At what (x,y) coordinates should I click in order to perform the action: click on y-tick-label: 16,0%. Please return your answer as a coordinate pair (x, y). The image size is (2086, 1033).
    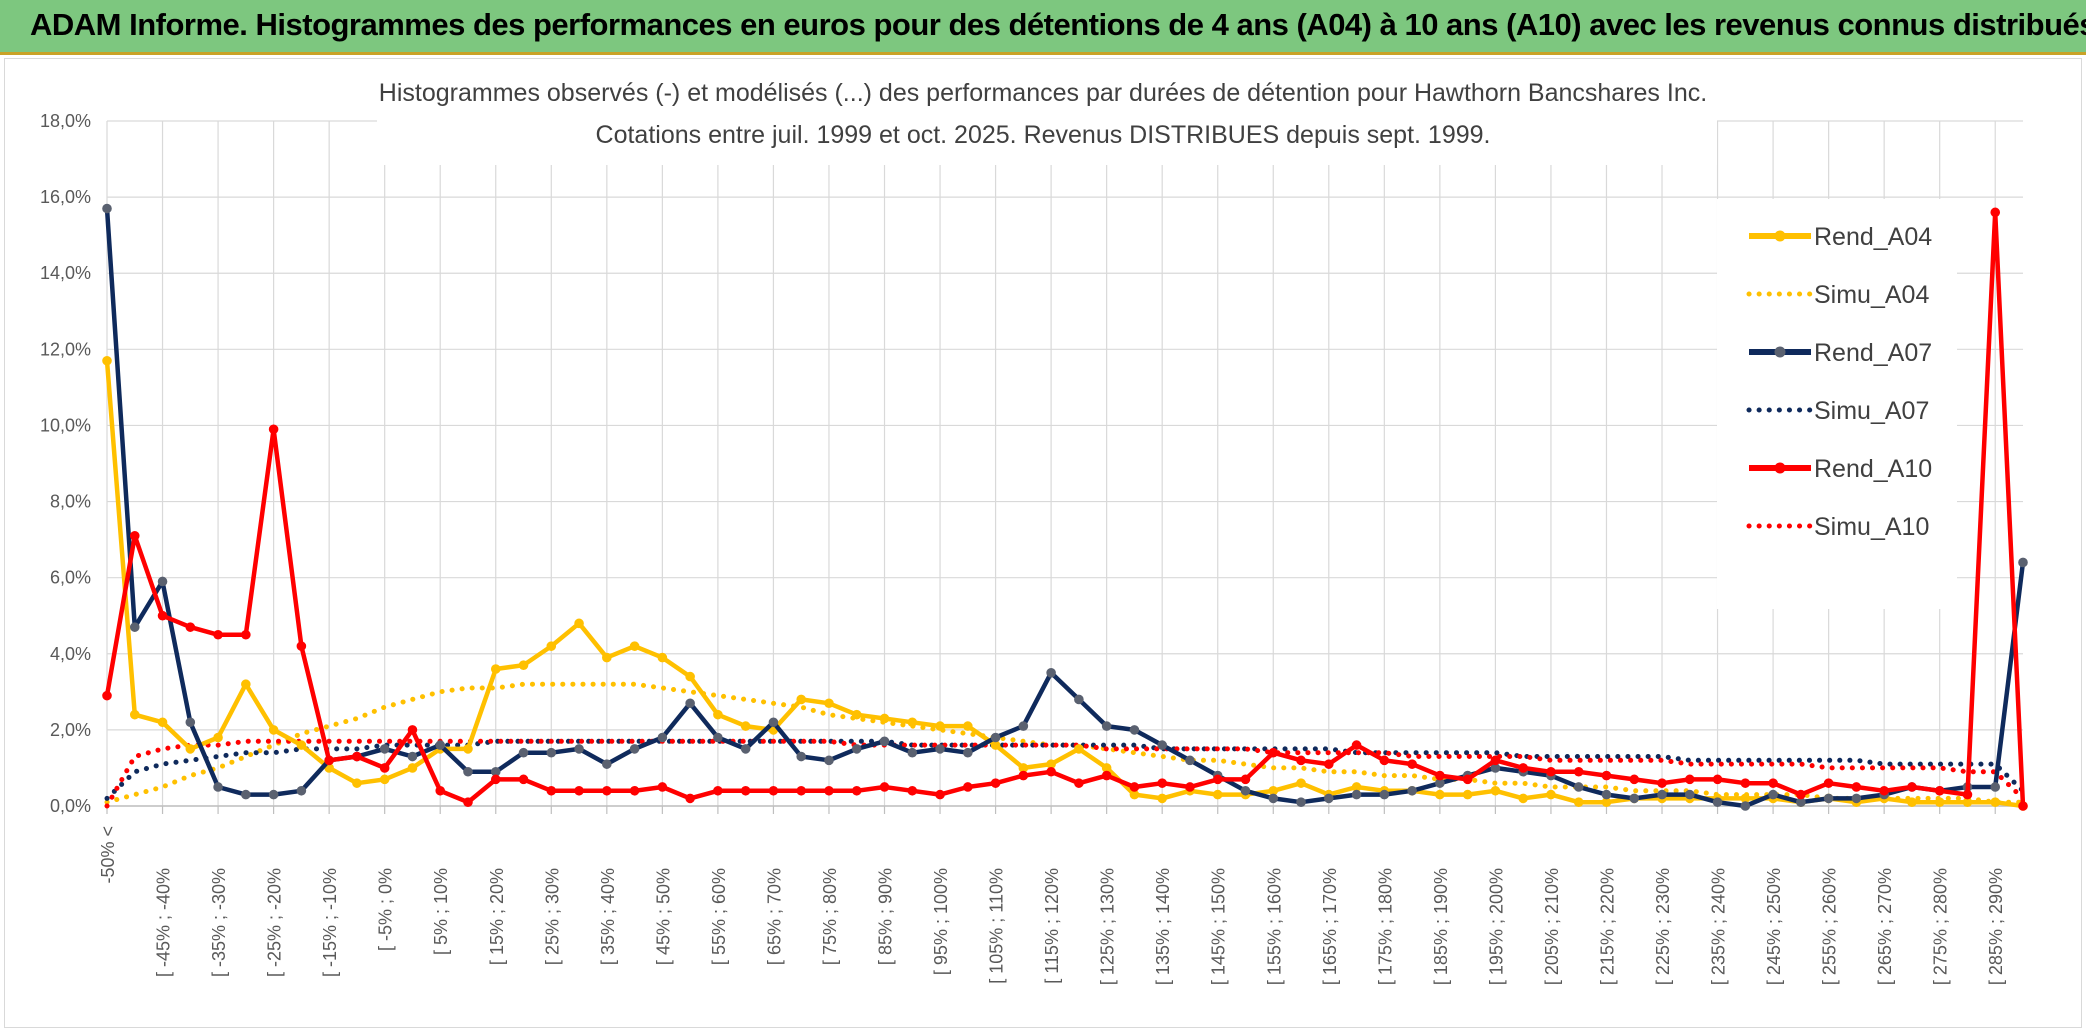
    Looking at the image, I should click on (65, 197).